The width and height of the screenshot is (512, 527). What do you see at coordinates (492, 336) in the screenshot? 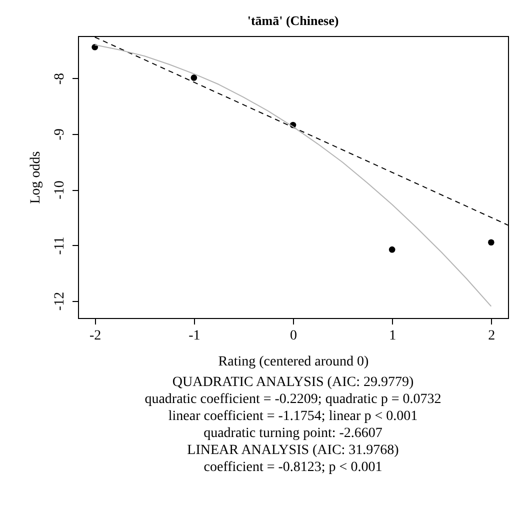
I see `x-tick-label: 2` at bounding box center [492, 336].